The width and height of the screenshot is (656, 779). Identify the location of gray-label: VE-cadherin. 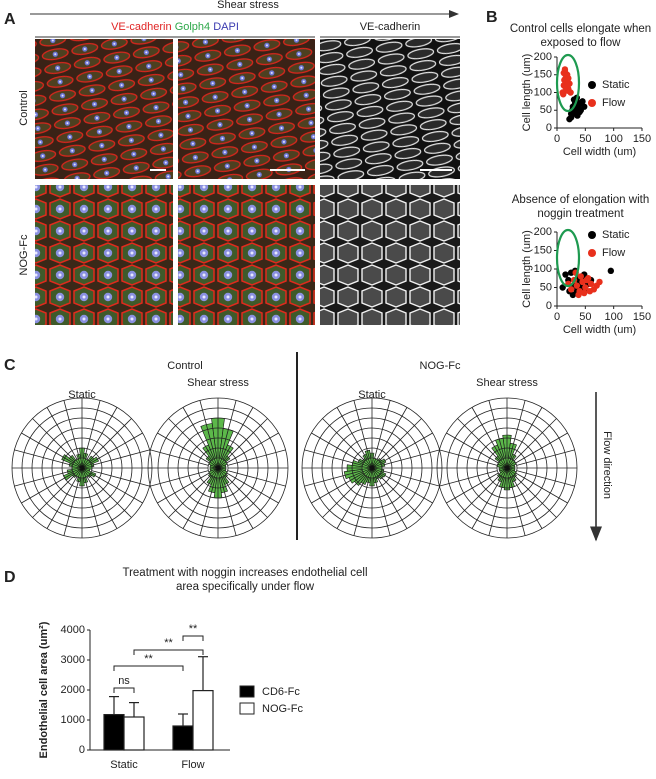
(390, 27).